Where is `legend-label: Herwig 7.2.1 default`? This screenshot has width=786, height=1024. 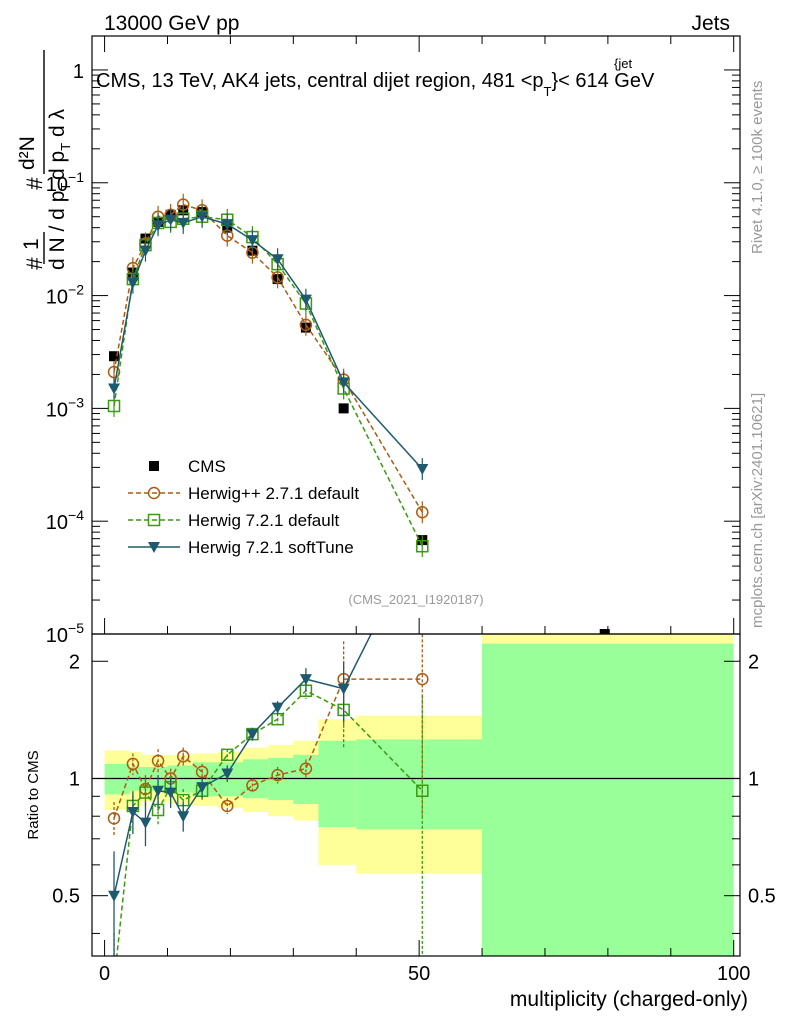
legend-label: Herwig 7.2.1 default is located at coordinates (263, 520).